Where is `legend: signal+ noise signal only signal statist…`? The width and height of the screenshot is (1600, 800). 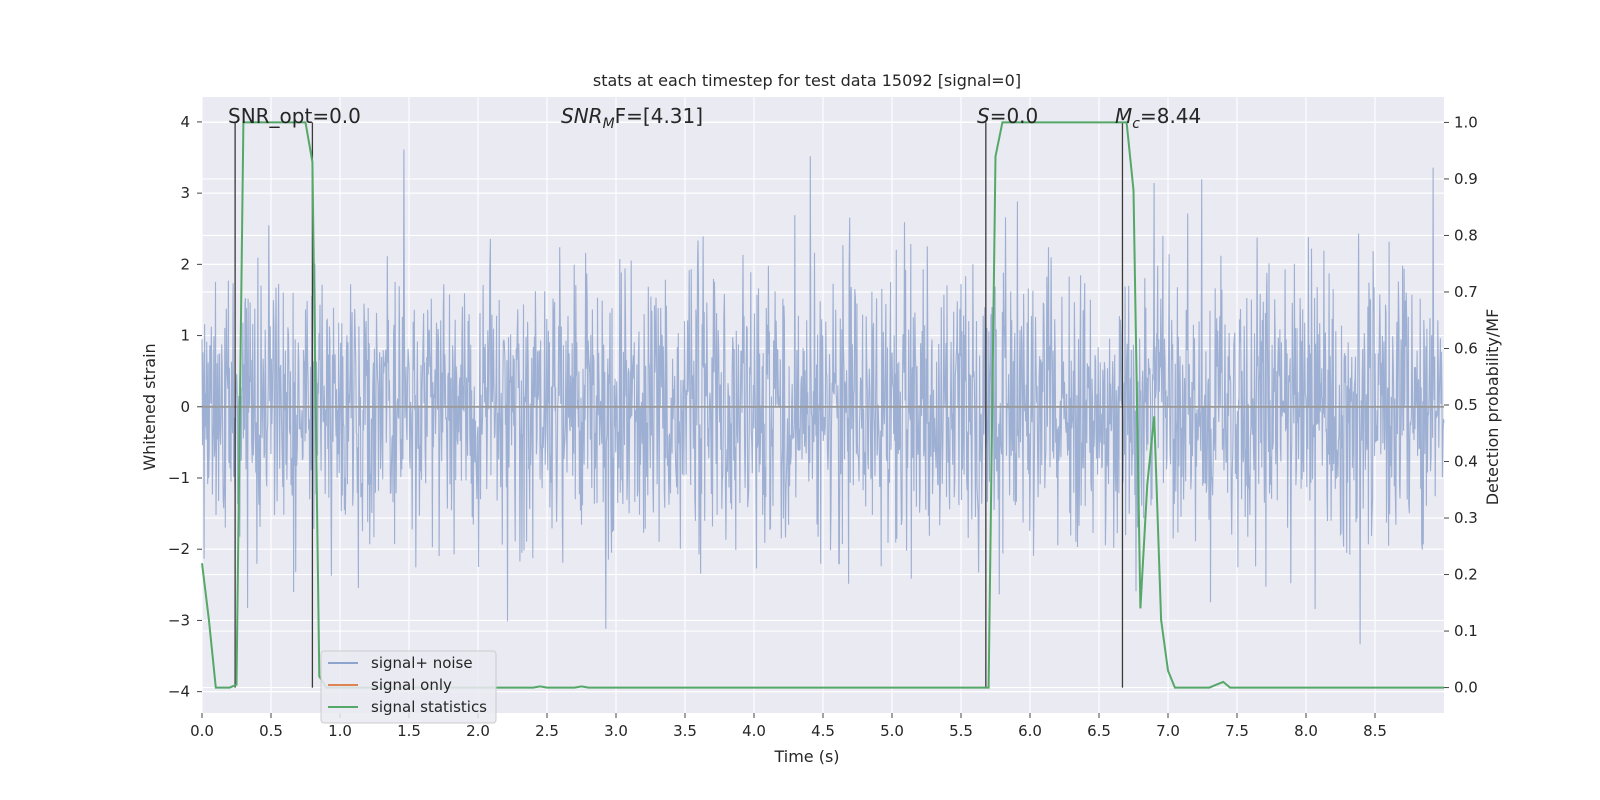 legend: signal+ noise signal only signal statist… is located at coordinates (408, 687).